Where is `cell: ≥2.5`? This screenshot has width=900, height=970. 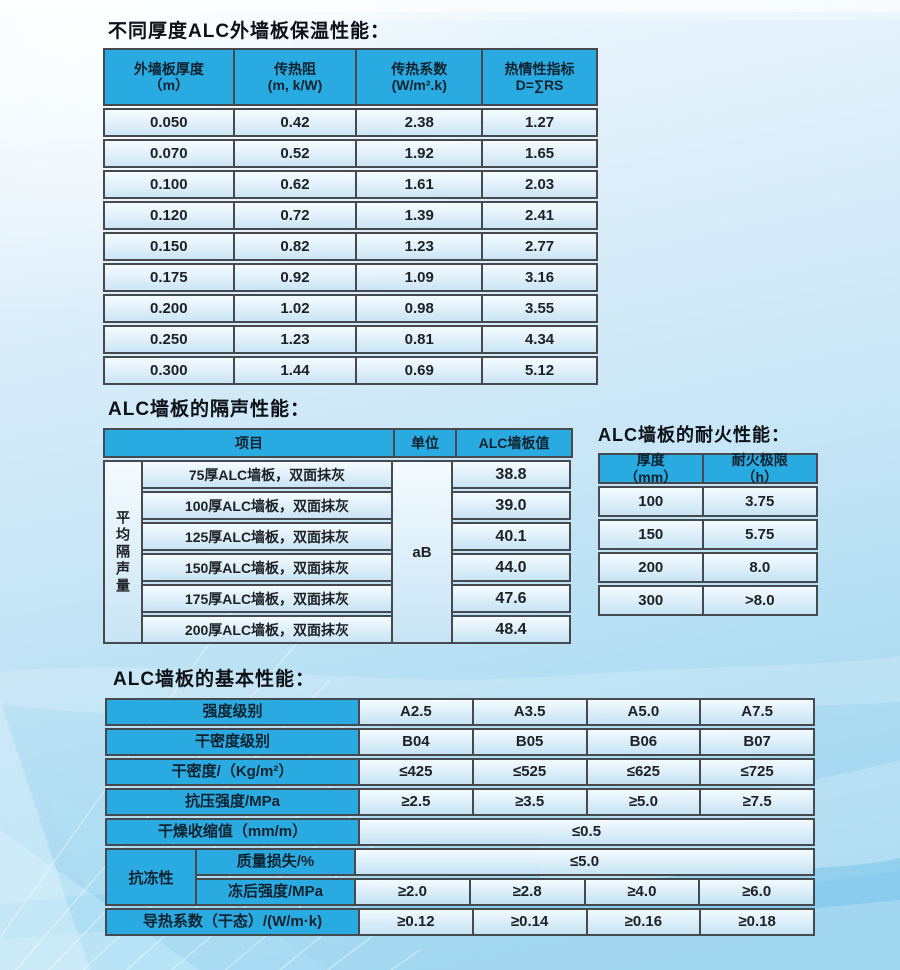 cell: ≥2.5 is located at coordinates (415, 802).